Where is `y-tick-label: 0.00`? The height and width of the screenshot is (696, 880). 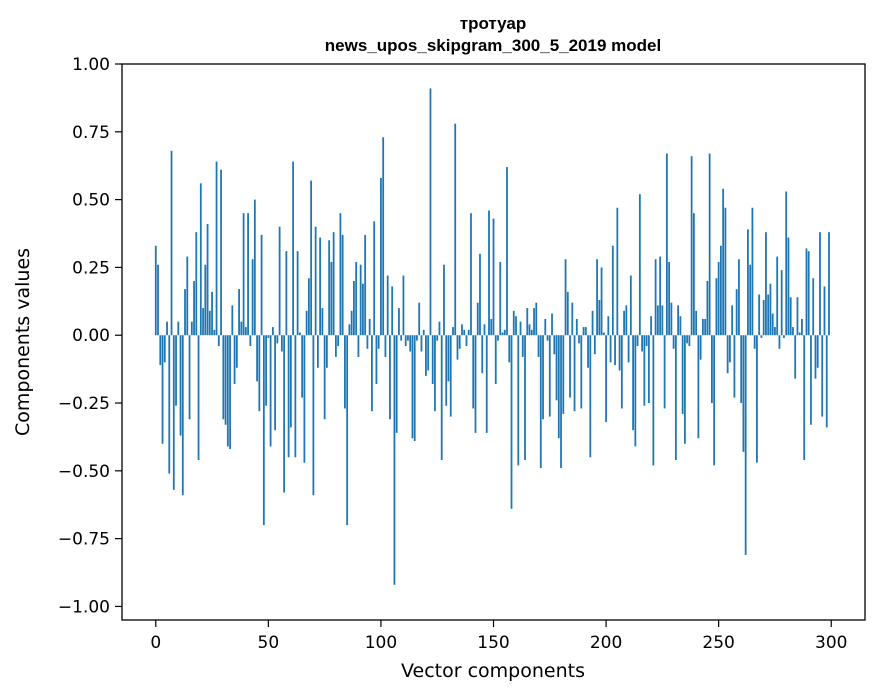
y-tick-label: 0.00 is located at coordinates (91, 336).